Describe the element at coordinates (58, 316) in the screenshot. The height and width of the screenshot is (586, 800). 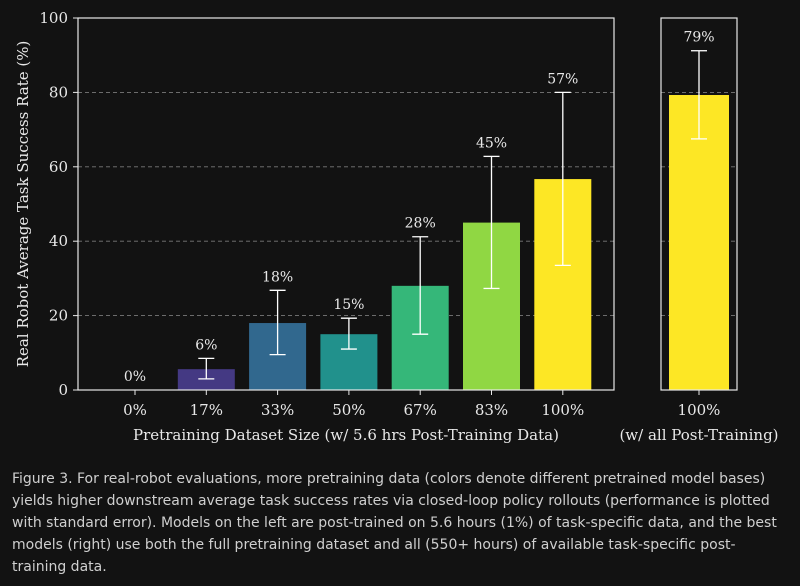
I see `y-tick-label: 20` at that location.